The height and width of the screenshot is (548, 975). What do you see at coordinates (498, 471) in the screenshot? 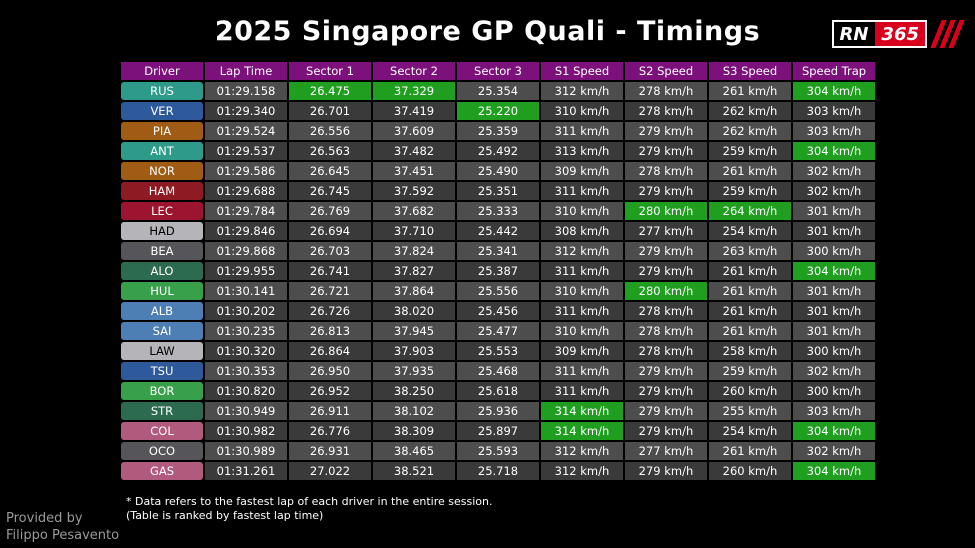
I see `timing-cell: 25.718` at bounding box center [498, 471].